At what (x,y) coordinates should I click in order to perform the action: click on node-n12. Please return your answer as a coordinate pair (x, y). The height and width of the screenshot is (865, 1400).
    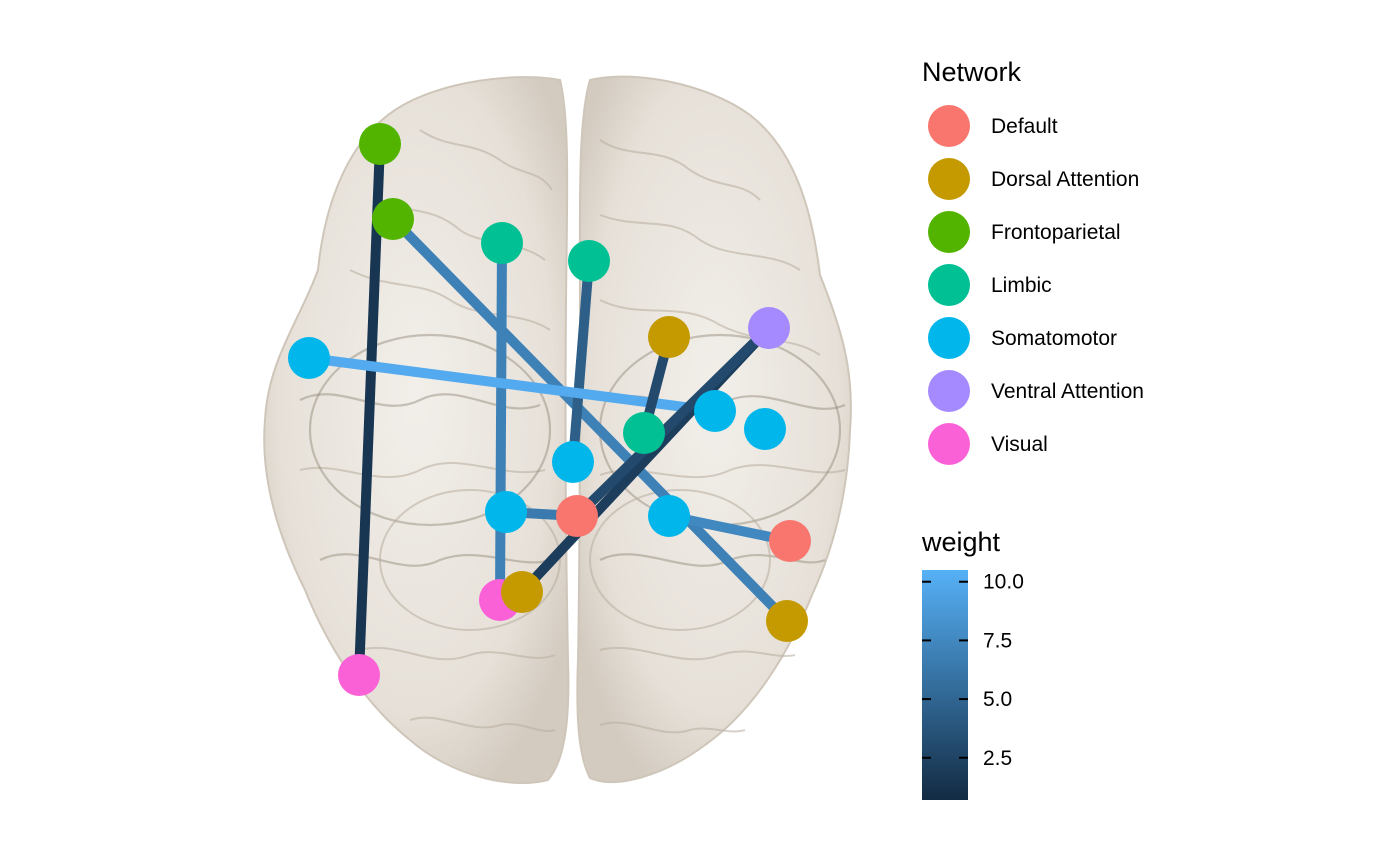
    Looking at the image, I should click on (506, 512).